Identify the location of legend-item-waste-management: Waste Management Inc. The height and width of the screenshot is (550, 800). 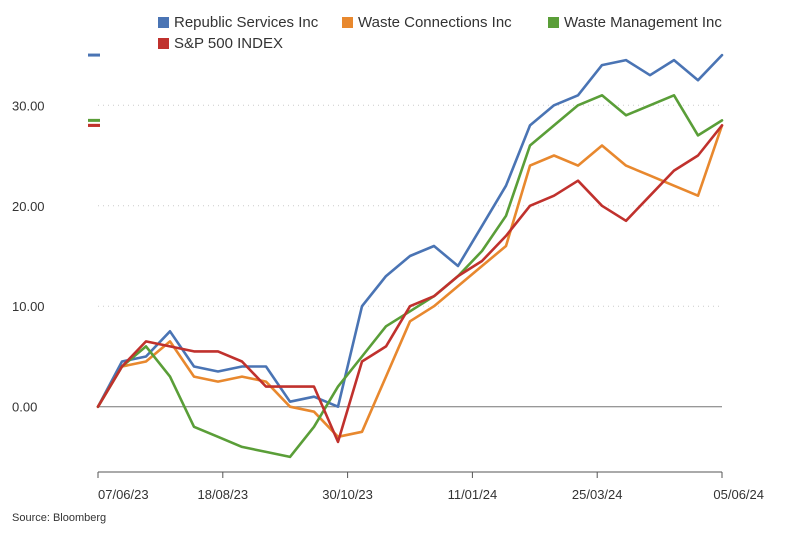
(635, 22).